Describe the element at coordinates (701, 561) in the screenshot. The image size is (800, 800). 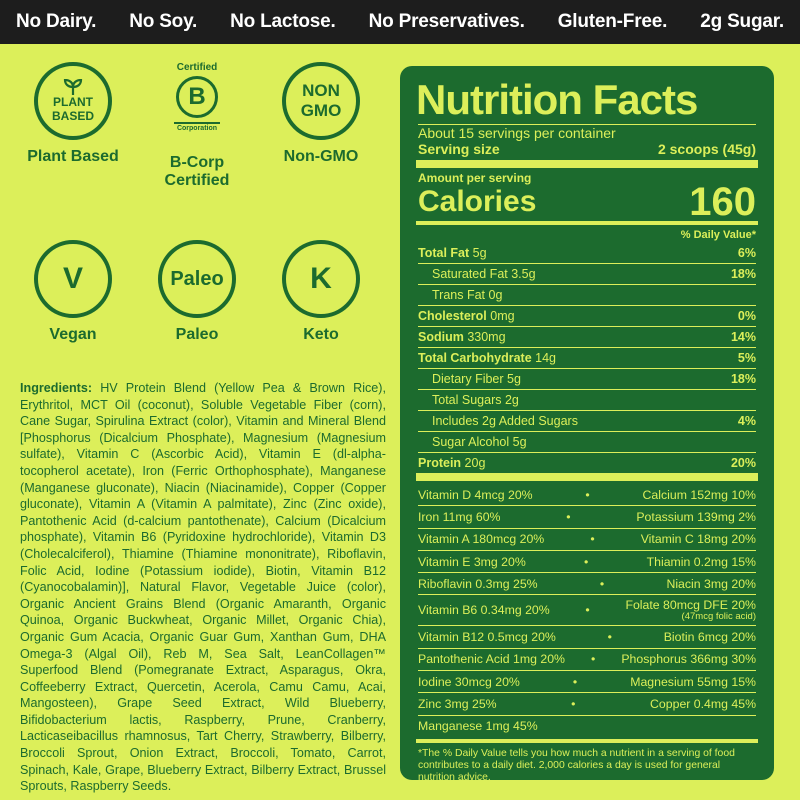
I see `vitamin-right: Thiamin 0.2mg 15%` at that location.